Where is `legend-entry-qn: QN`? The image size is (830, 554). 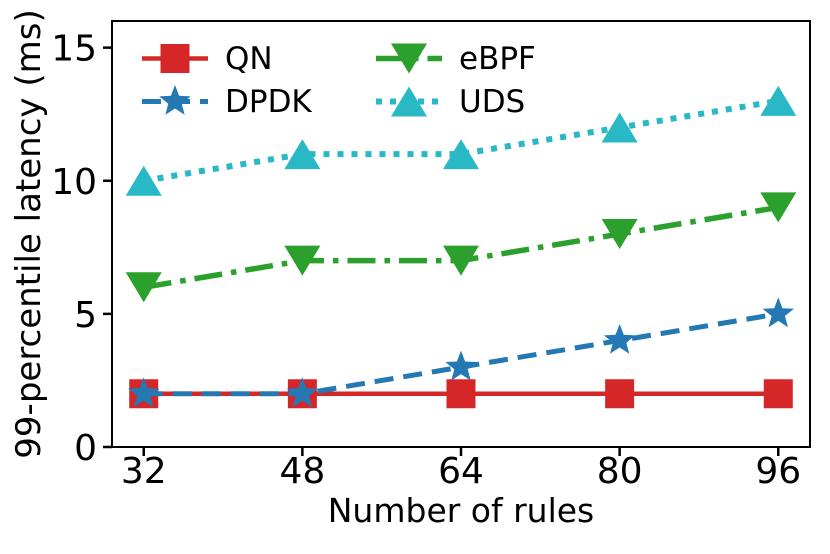 legend-entry-qn: QN is located at coordinates (257, 58).